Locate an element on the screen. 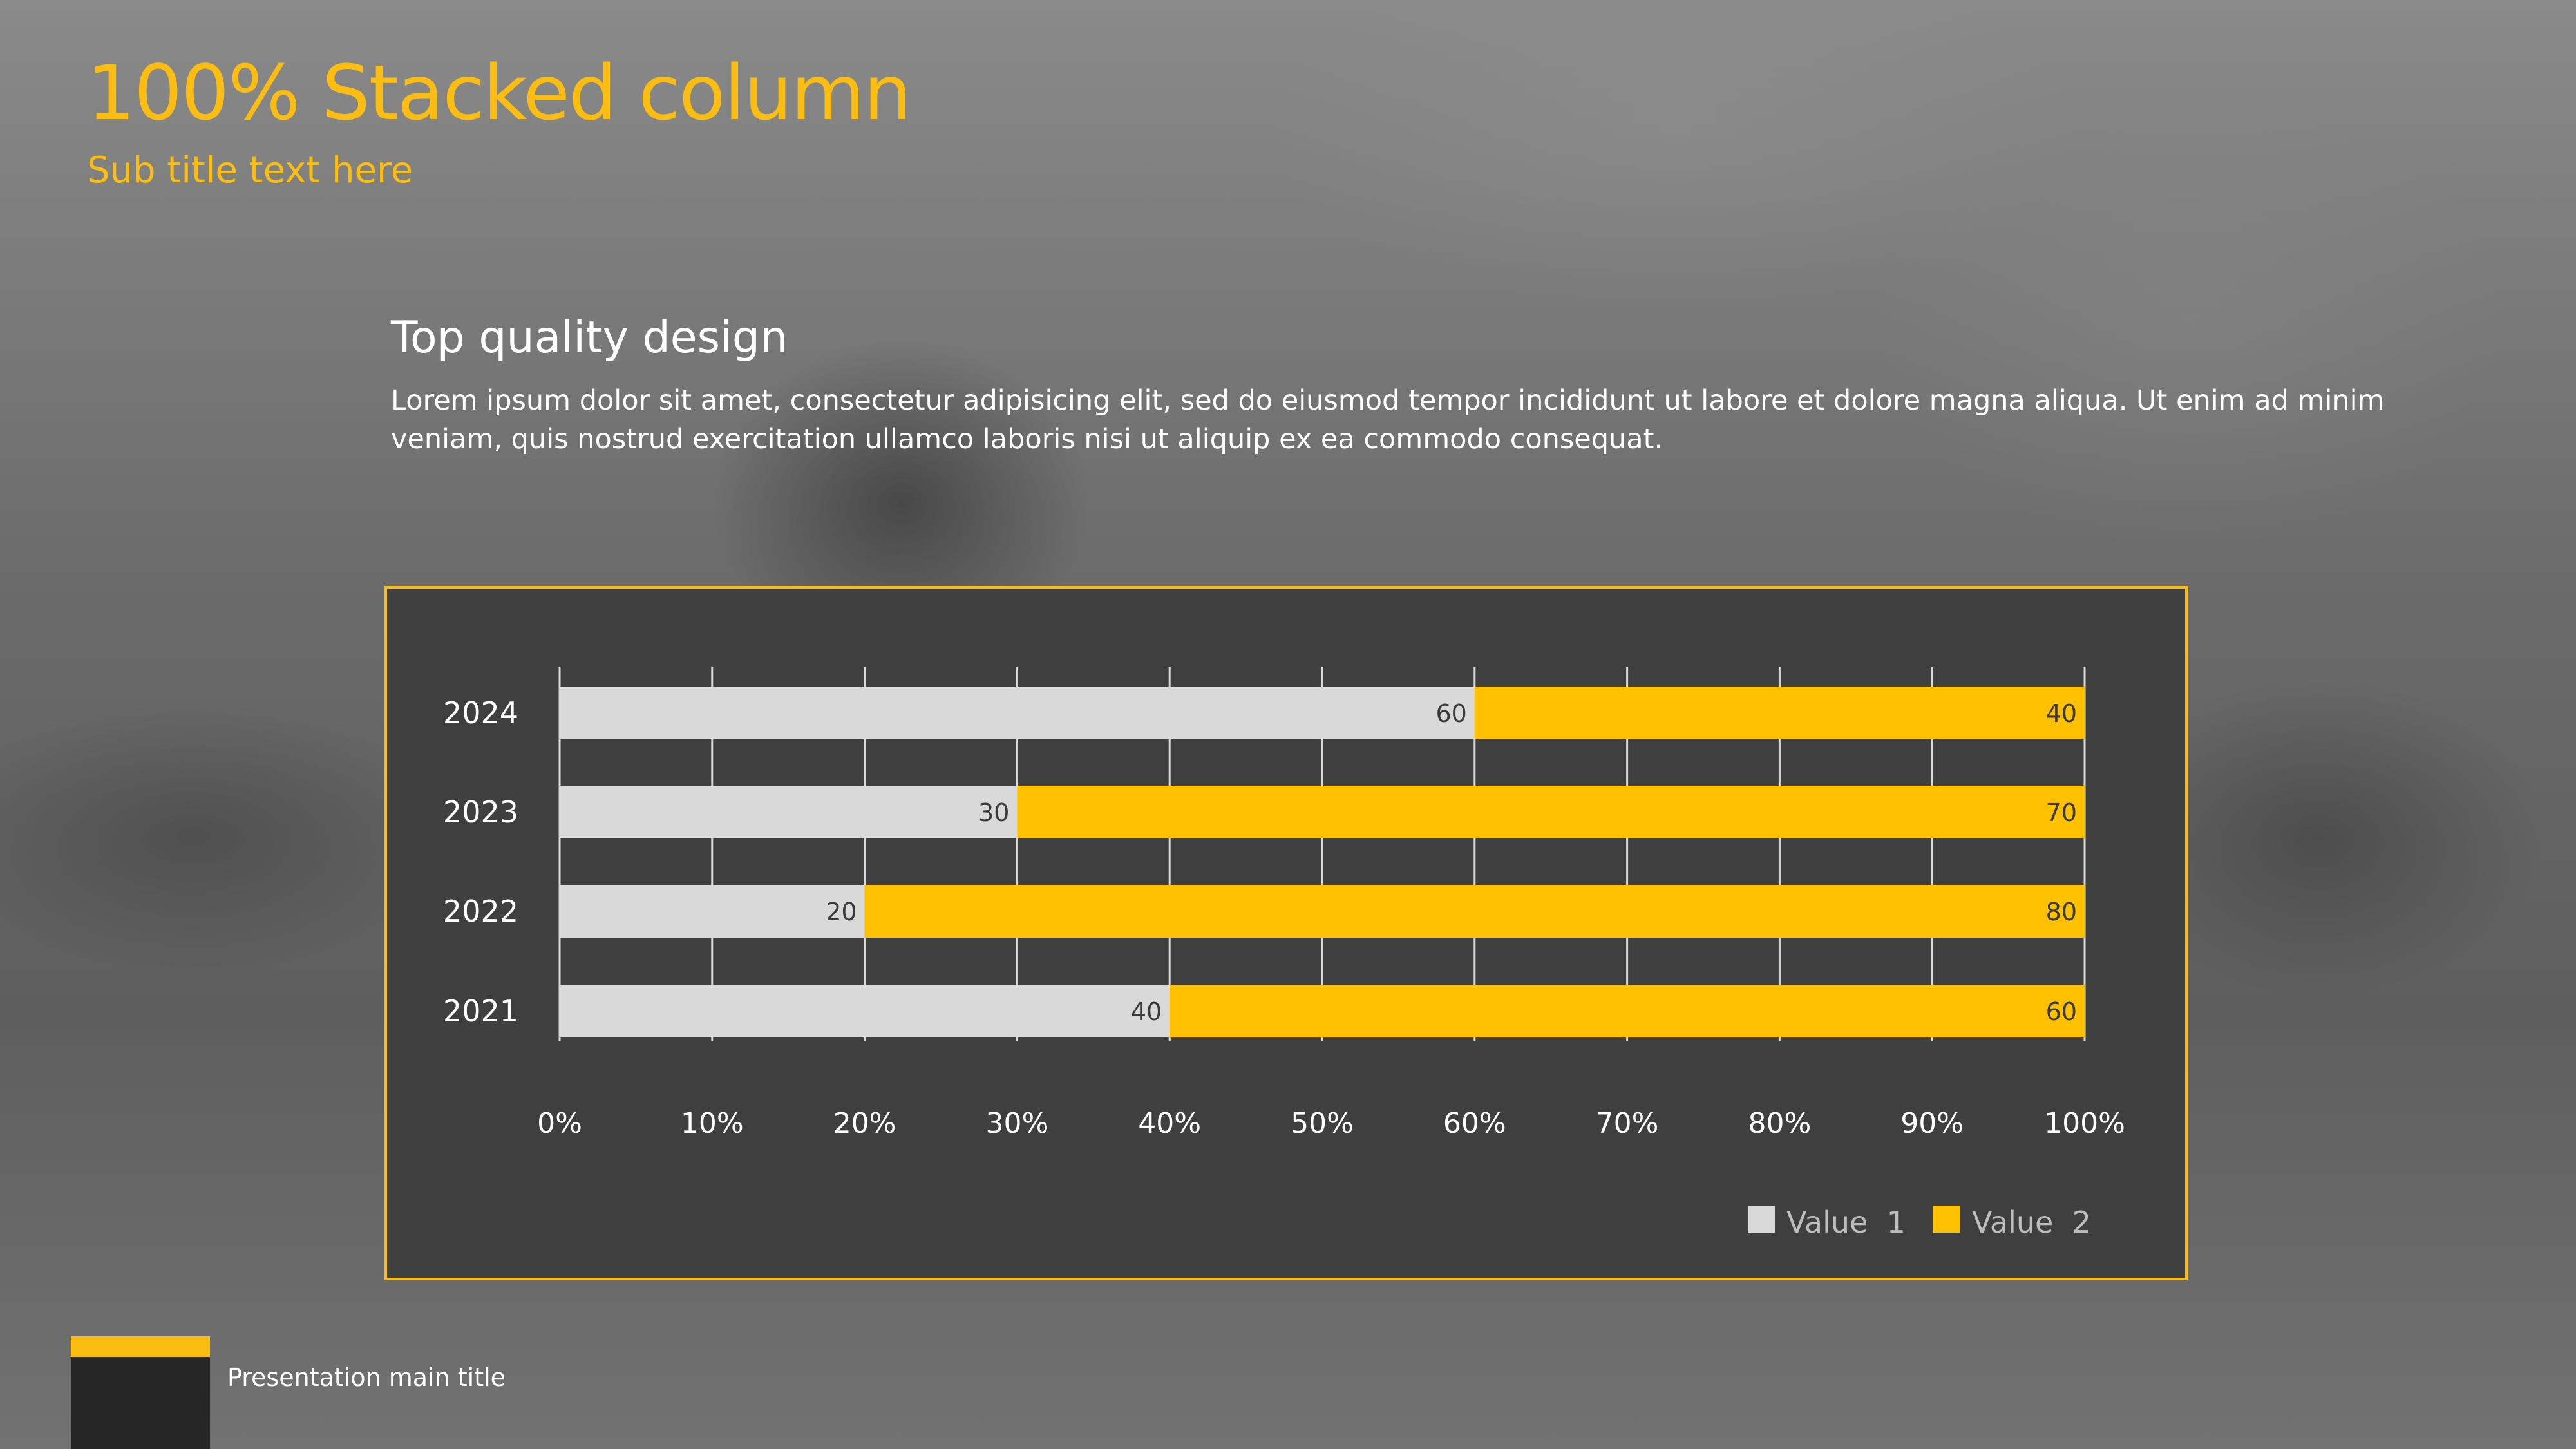 Image resolution: width=2576 pixels, height=1449 pixels. legend-label: Value 2 is located at coordinates (2031, 1222).